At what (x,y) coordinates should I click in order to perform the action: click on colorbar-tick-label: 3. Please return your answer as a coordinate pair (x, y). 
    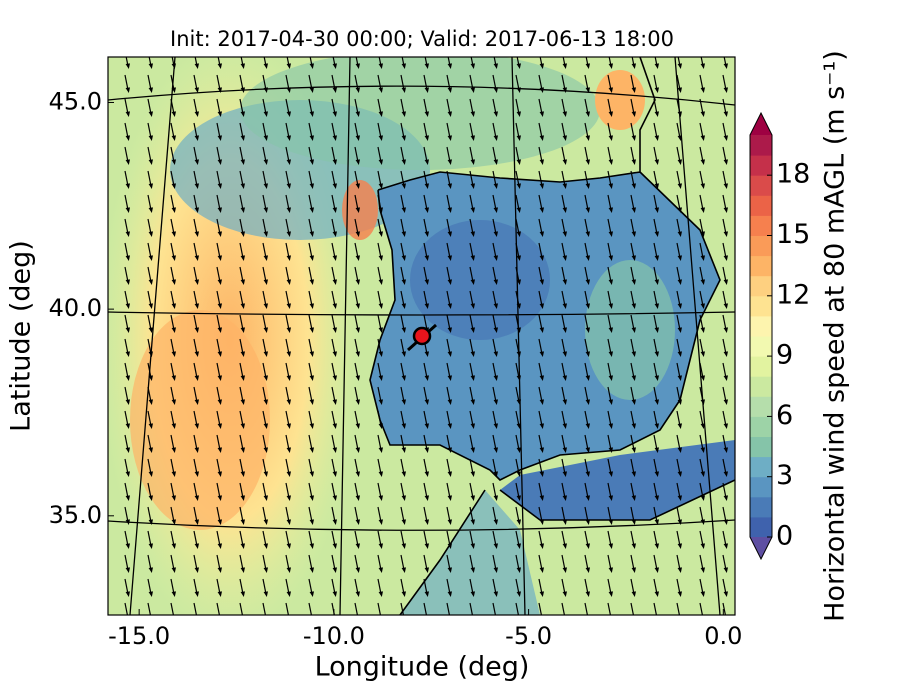
    Looking at the image, I should click on (784, 475).